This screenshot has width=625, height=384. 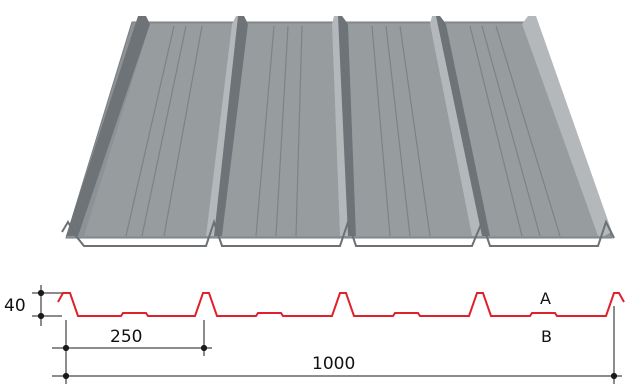 I want to click on pitch-dimension-label: 250, so click(x=126, y=337).